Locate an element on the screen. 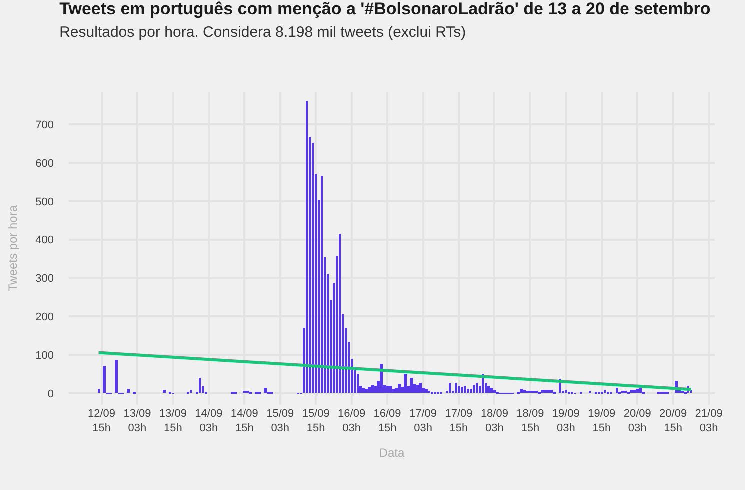 This screenshot has height=490, width=745. x-tick-label: 12/09 15h is located at coordinates (102, 421).